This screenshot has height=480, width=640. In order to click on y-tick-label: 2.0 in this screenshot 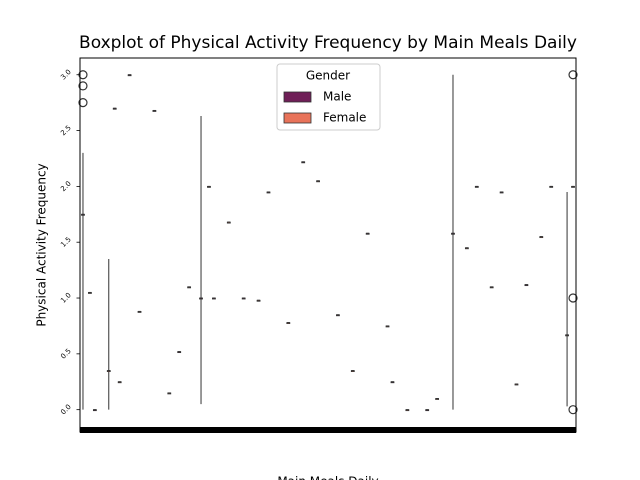, I will do `click(66, 187)`.